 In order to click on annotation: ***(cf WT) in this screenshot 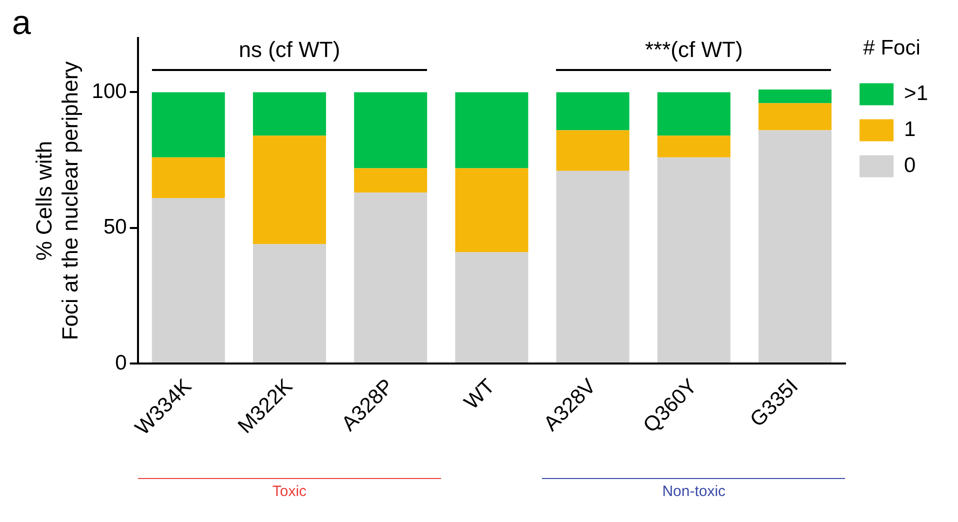, I will do `click(694, 50)`.